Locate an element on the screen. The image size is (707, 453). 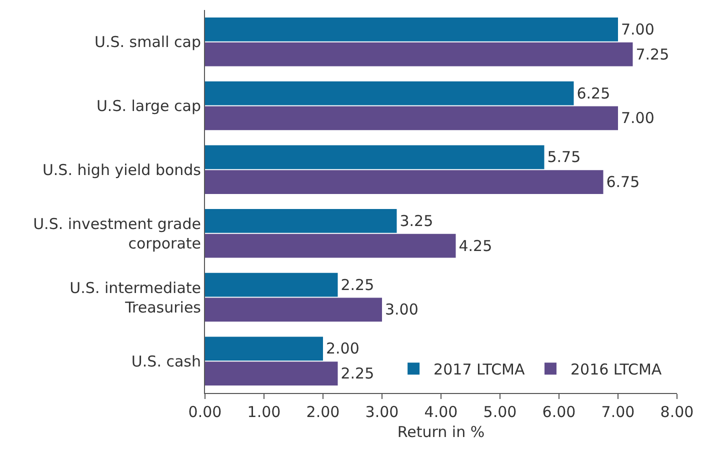
data-label: 6.75 is located at coordinates (623, 182).